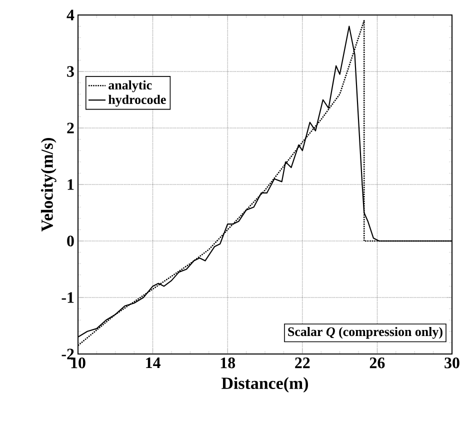 Image resolution: width=466 pixels, height=424 pixels. Describe the element at coordinates (68, 297) in the screenshot. I see `y-tick-label: -1` at that location.